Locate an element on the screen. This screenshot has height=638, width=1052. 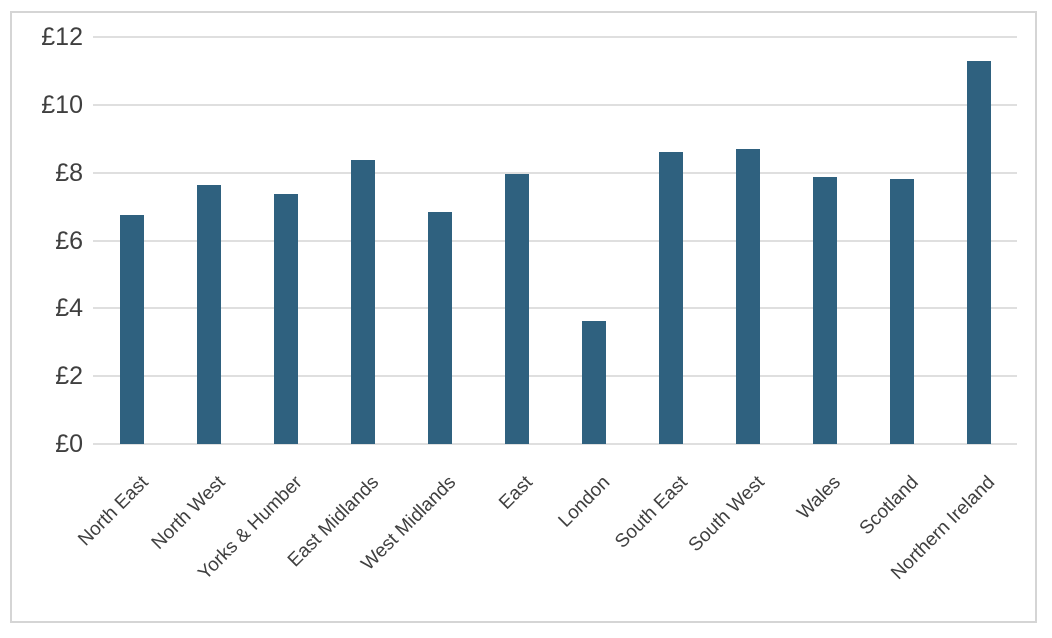
bar-east is located at coordinates (516, 309).